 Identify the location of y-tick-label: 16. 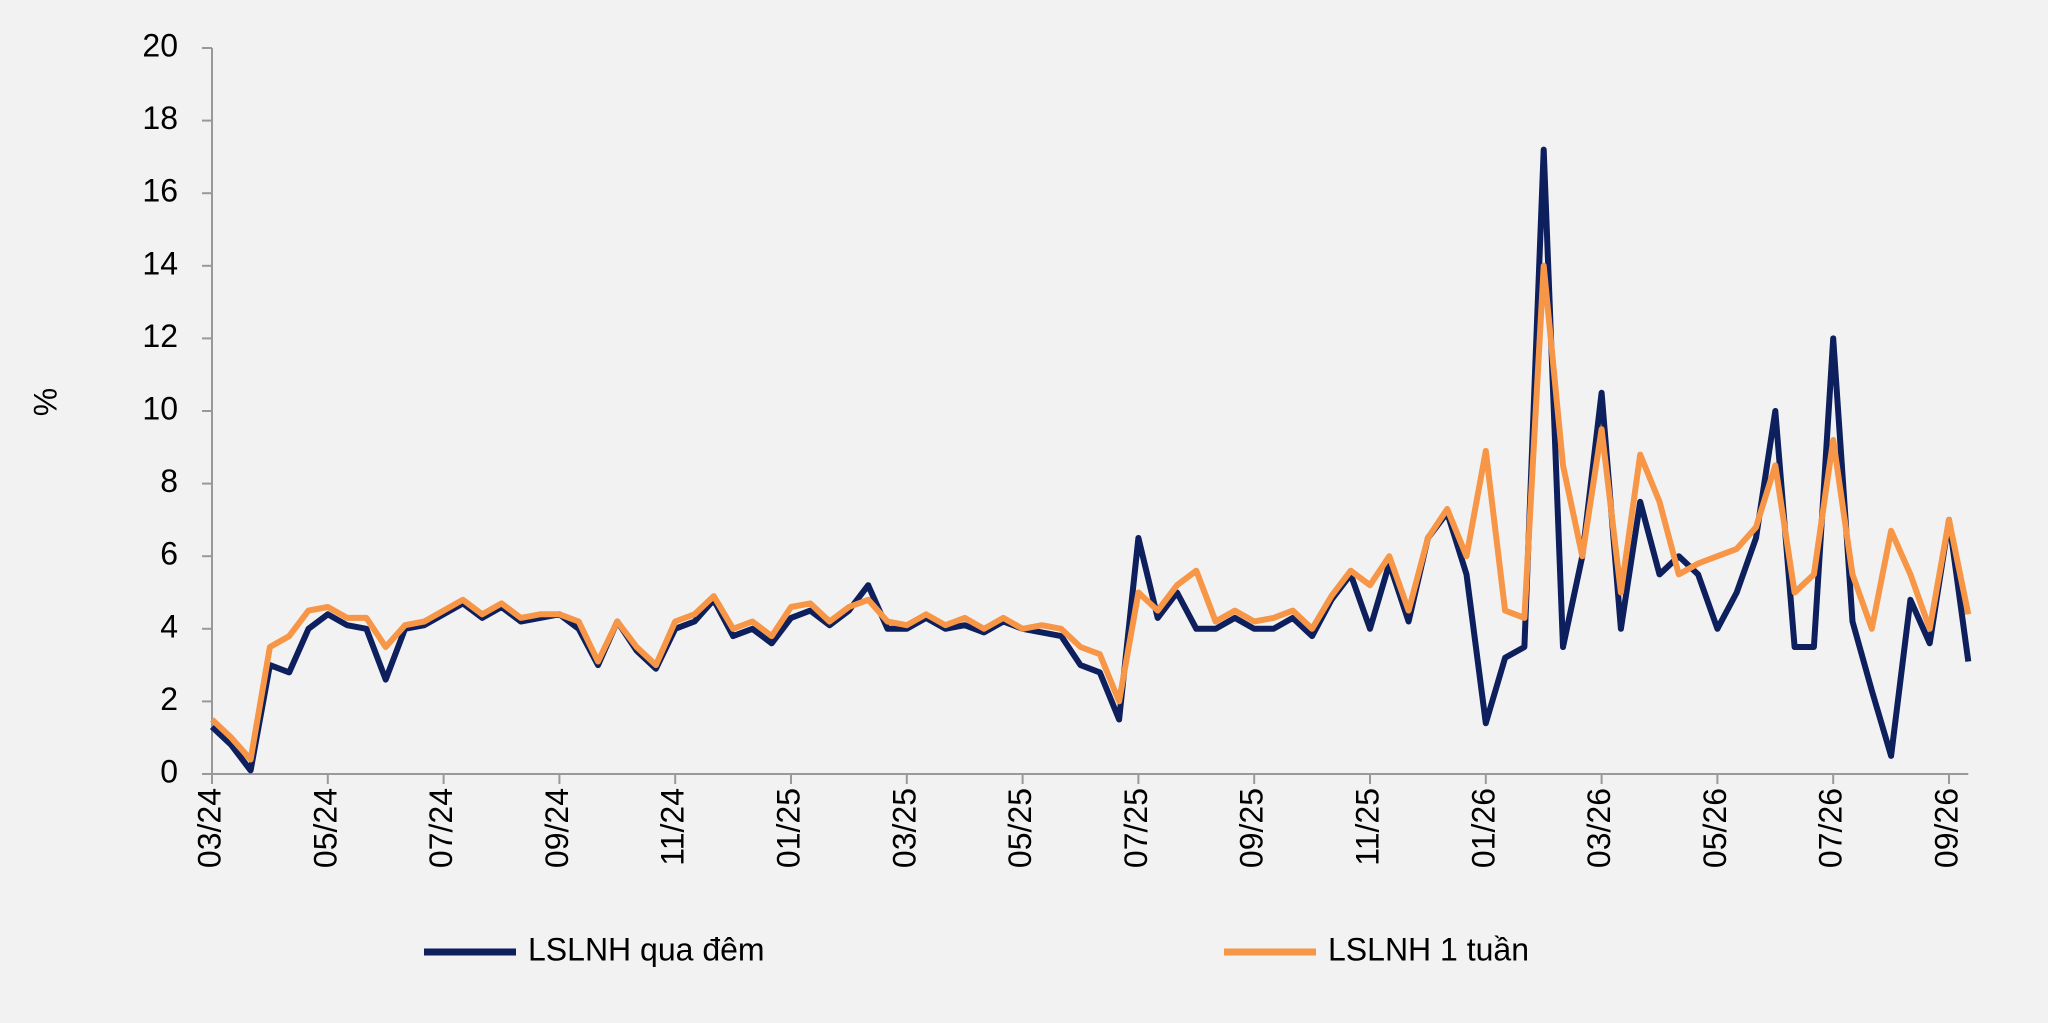
(160, 191).